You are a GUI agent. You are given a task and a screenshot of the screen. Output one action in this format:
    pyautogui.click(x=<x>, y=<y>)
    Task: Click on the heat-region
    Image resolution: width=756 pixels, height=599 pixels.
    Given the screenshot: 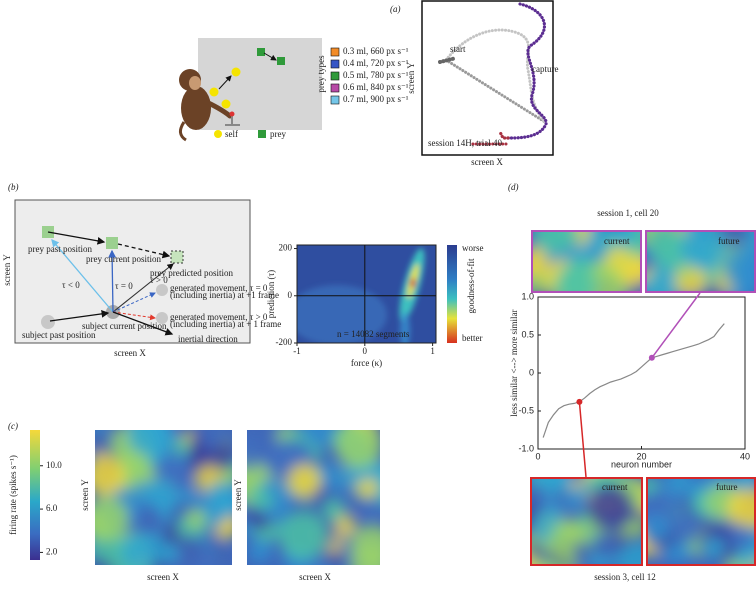 What is the action you would take?
    pyautogui.click(x=413, y=283)
    